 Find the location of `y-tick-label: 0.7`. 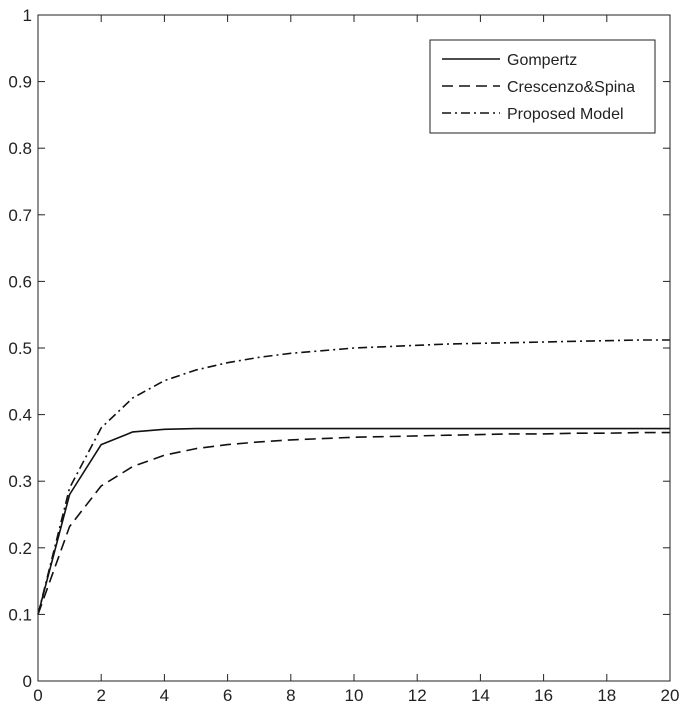

y-tick-label: 0.7 is located at coordinates (20, 215).